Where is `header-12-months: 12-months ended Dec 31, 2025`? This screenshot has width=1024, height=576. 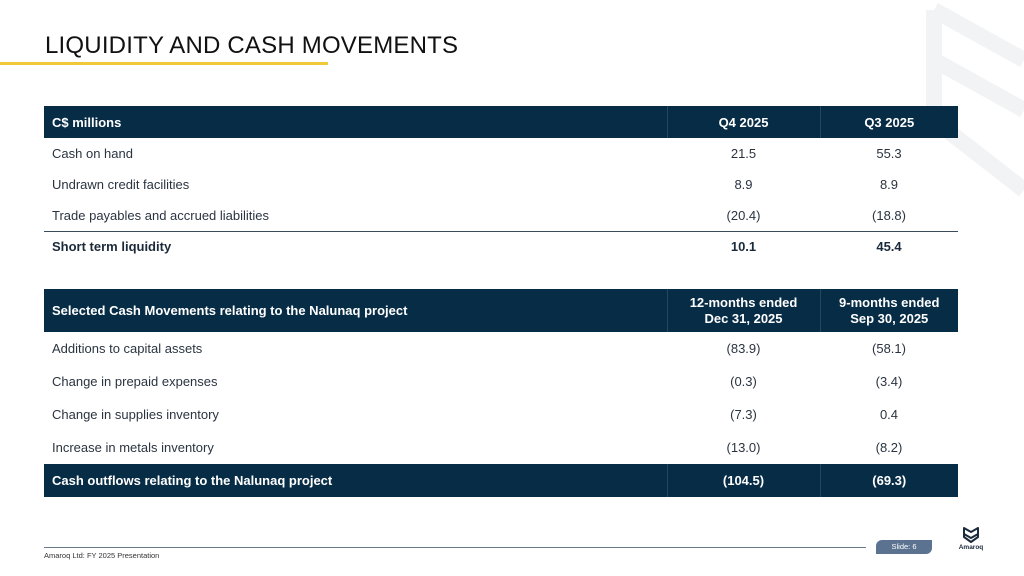 header-12-months: 12-months ended Dec 31, 2025 is located at coordinates (743, 310).